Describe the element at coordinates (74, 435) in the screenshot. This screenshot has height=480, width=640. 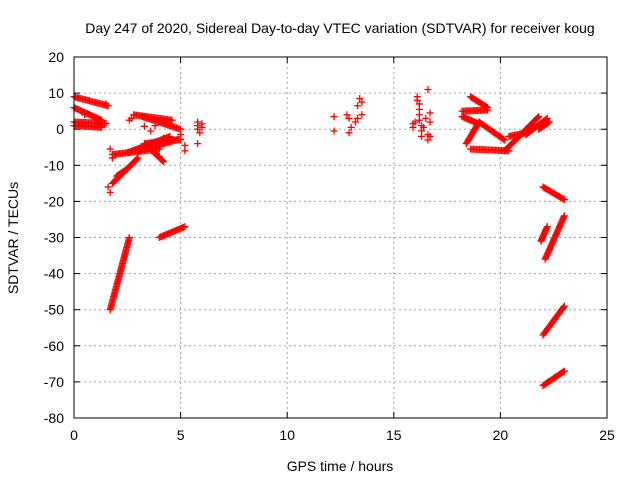
I see `x-tick-label: 0` at that location.